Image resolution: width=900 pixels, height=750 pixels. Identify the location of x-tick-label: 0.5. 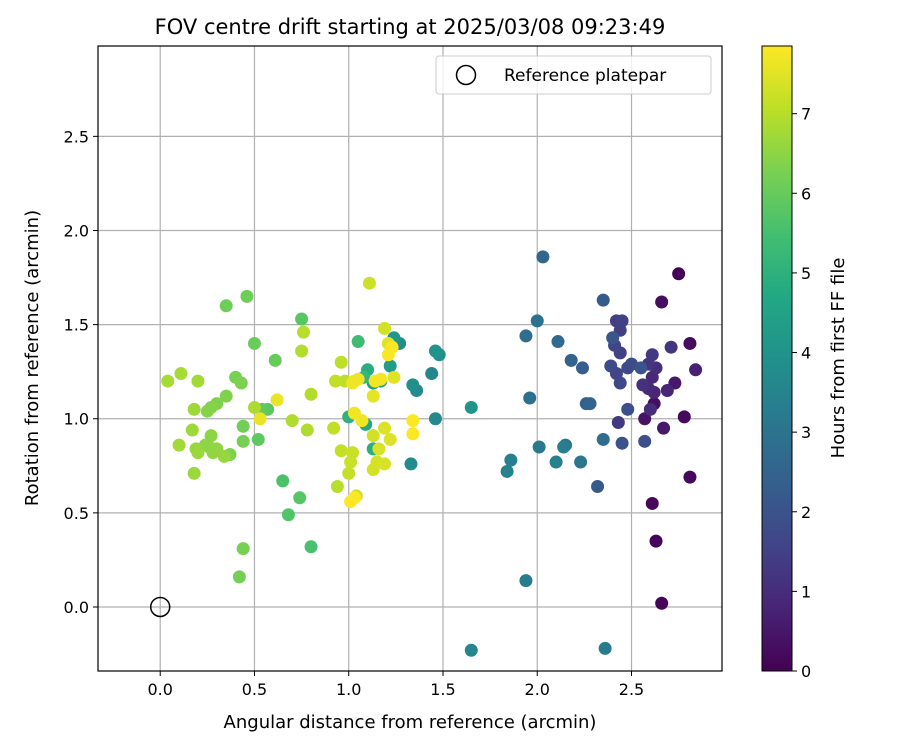
(254, 689).